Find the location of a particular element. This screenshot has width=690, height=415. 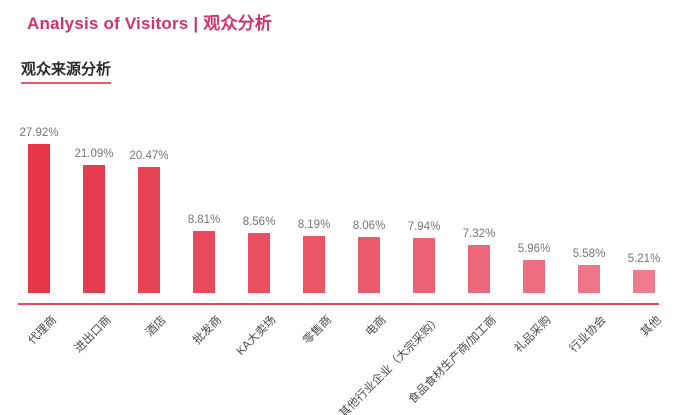

bar-零售商 is located at coordinates (314, 264).